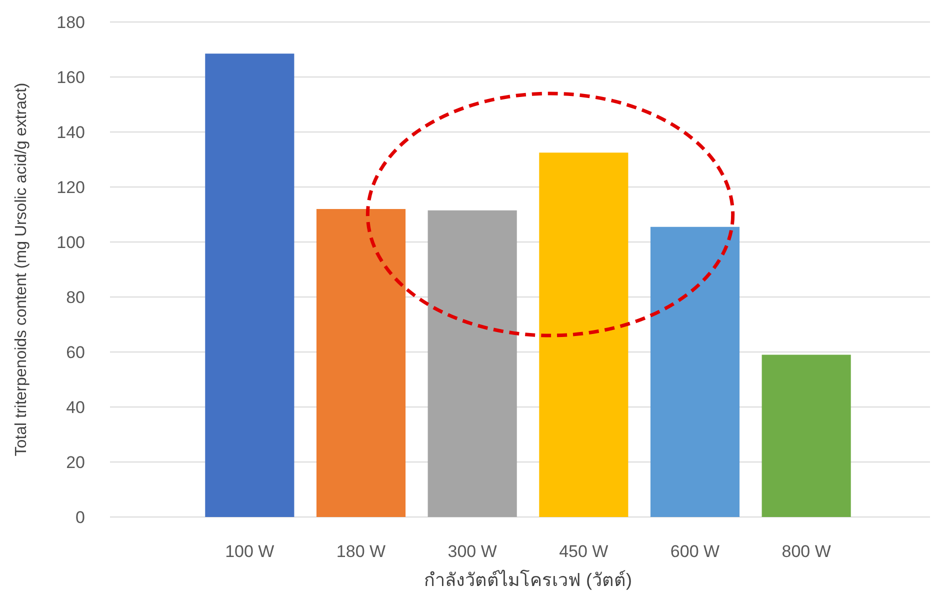 Image resolution: width=934 pixels, height=594 pixels. I want to click on y-tick-label: 160, so click(70, 77).